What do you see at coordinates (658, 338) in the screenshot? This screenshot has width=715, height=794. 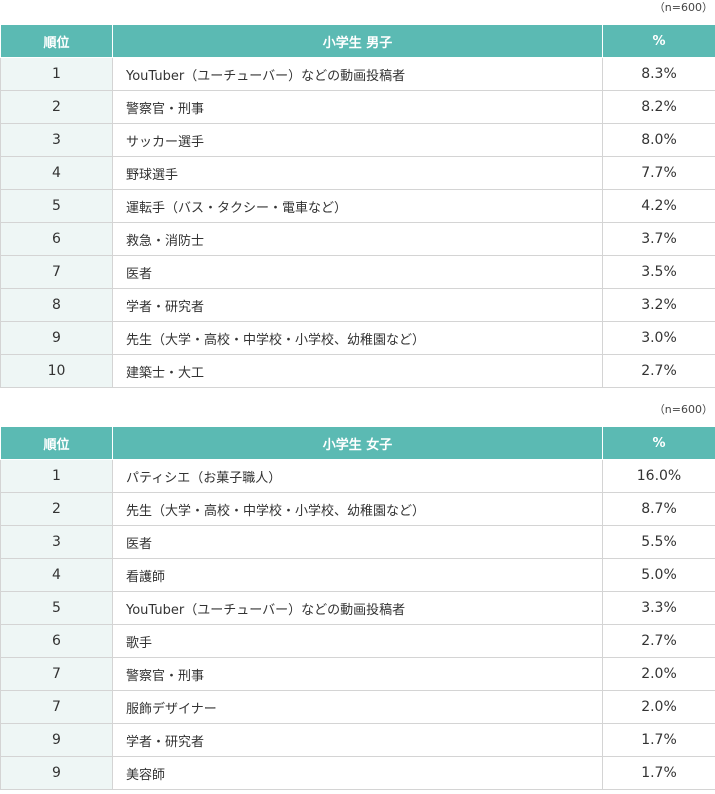 I see `percent-cell: 3.0%` at bounding box center [658, 338].